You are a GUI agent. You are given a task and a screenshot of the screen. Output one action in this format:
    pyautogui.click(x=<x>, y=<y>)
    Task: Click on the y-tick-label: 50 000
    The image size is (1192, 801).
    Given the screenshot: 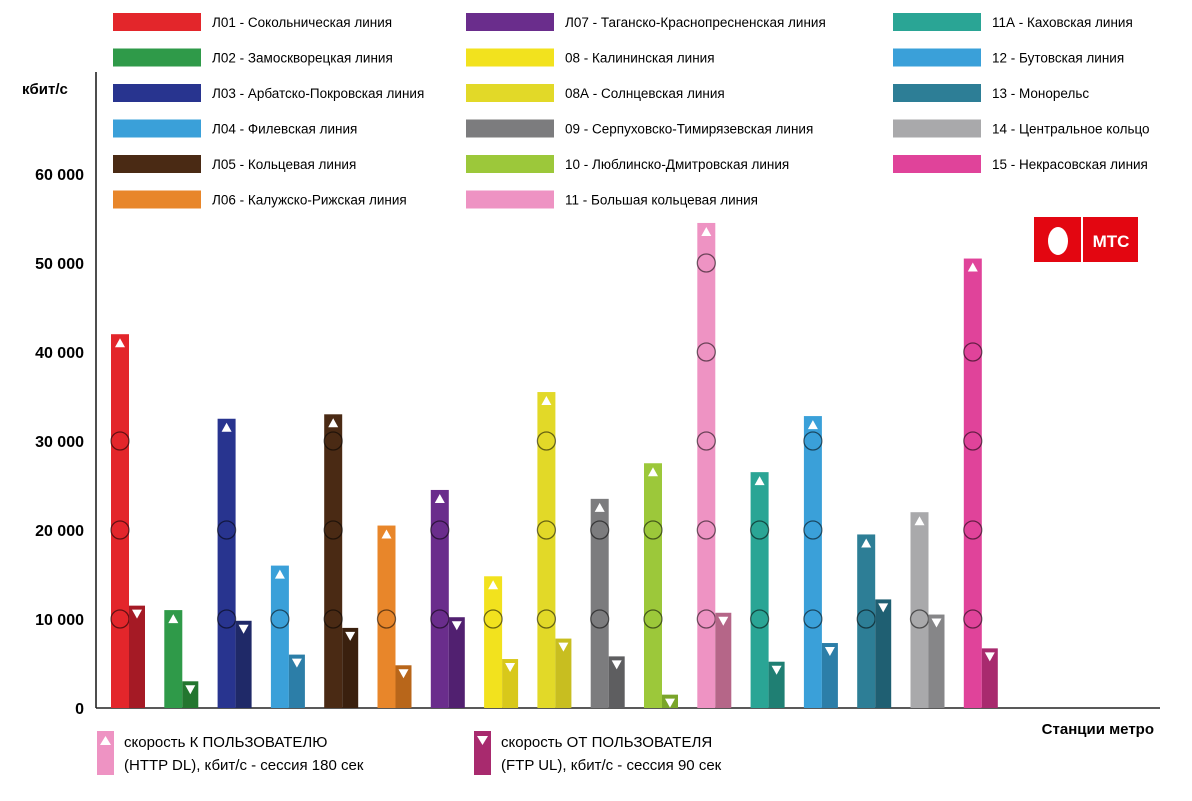 What is the action you would take?
    pyautogui.click(x=59, y=264)
    